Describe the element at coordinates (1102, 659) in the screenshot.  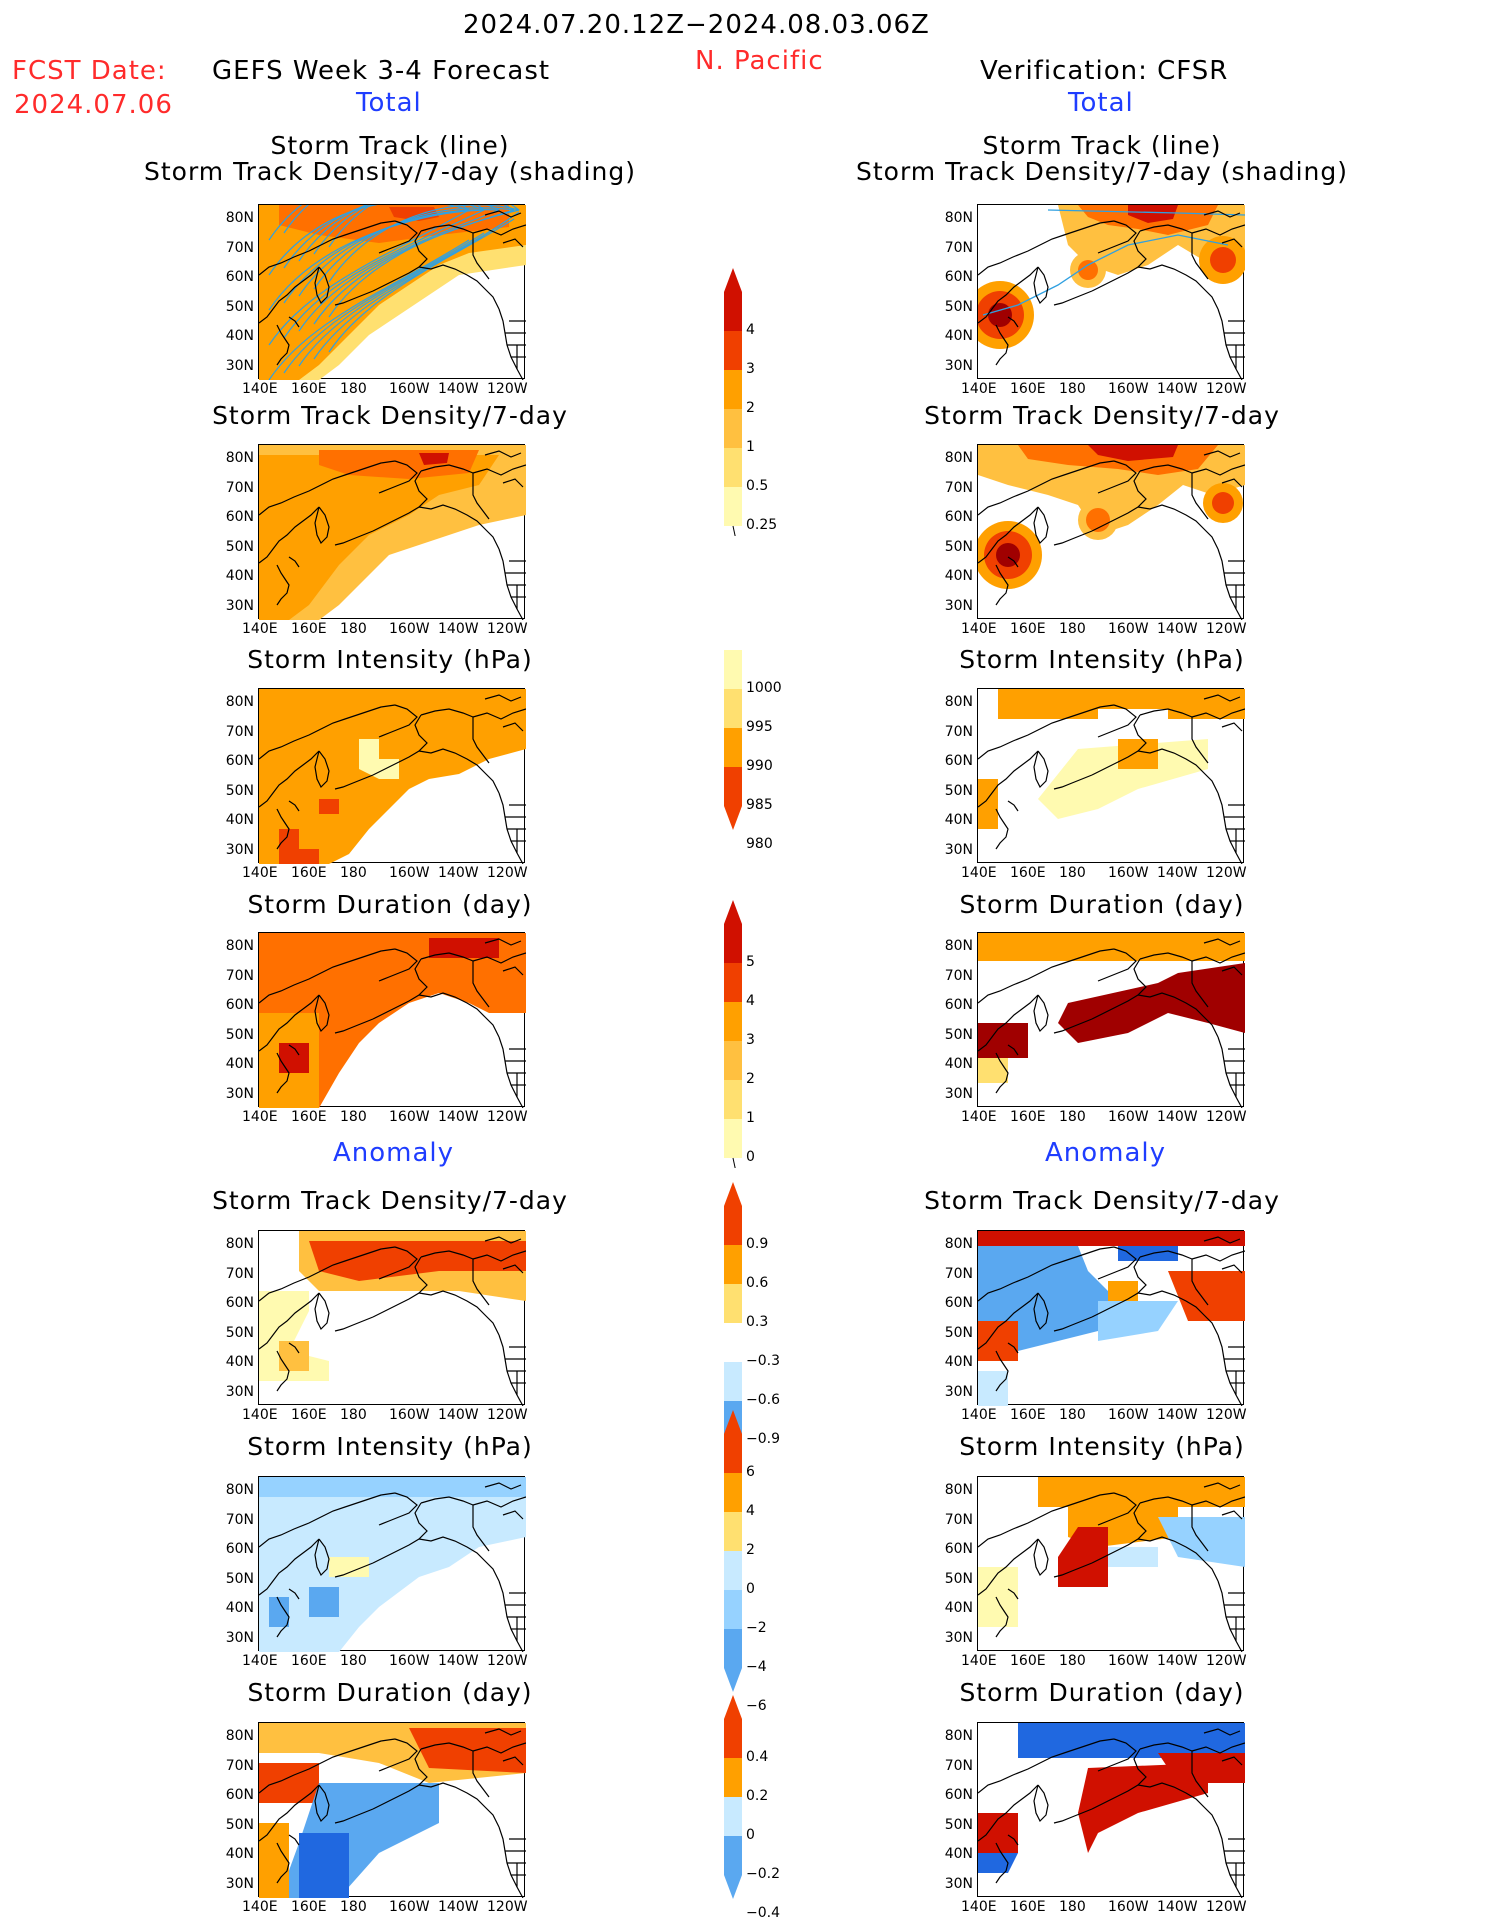
I see `title-intensity-right: Storm Intensity (hPa)` at that location.